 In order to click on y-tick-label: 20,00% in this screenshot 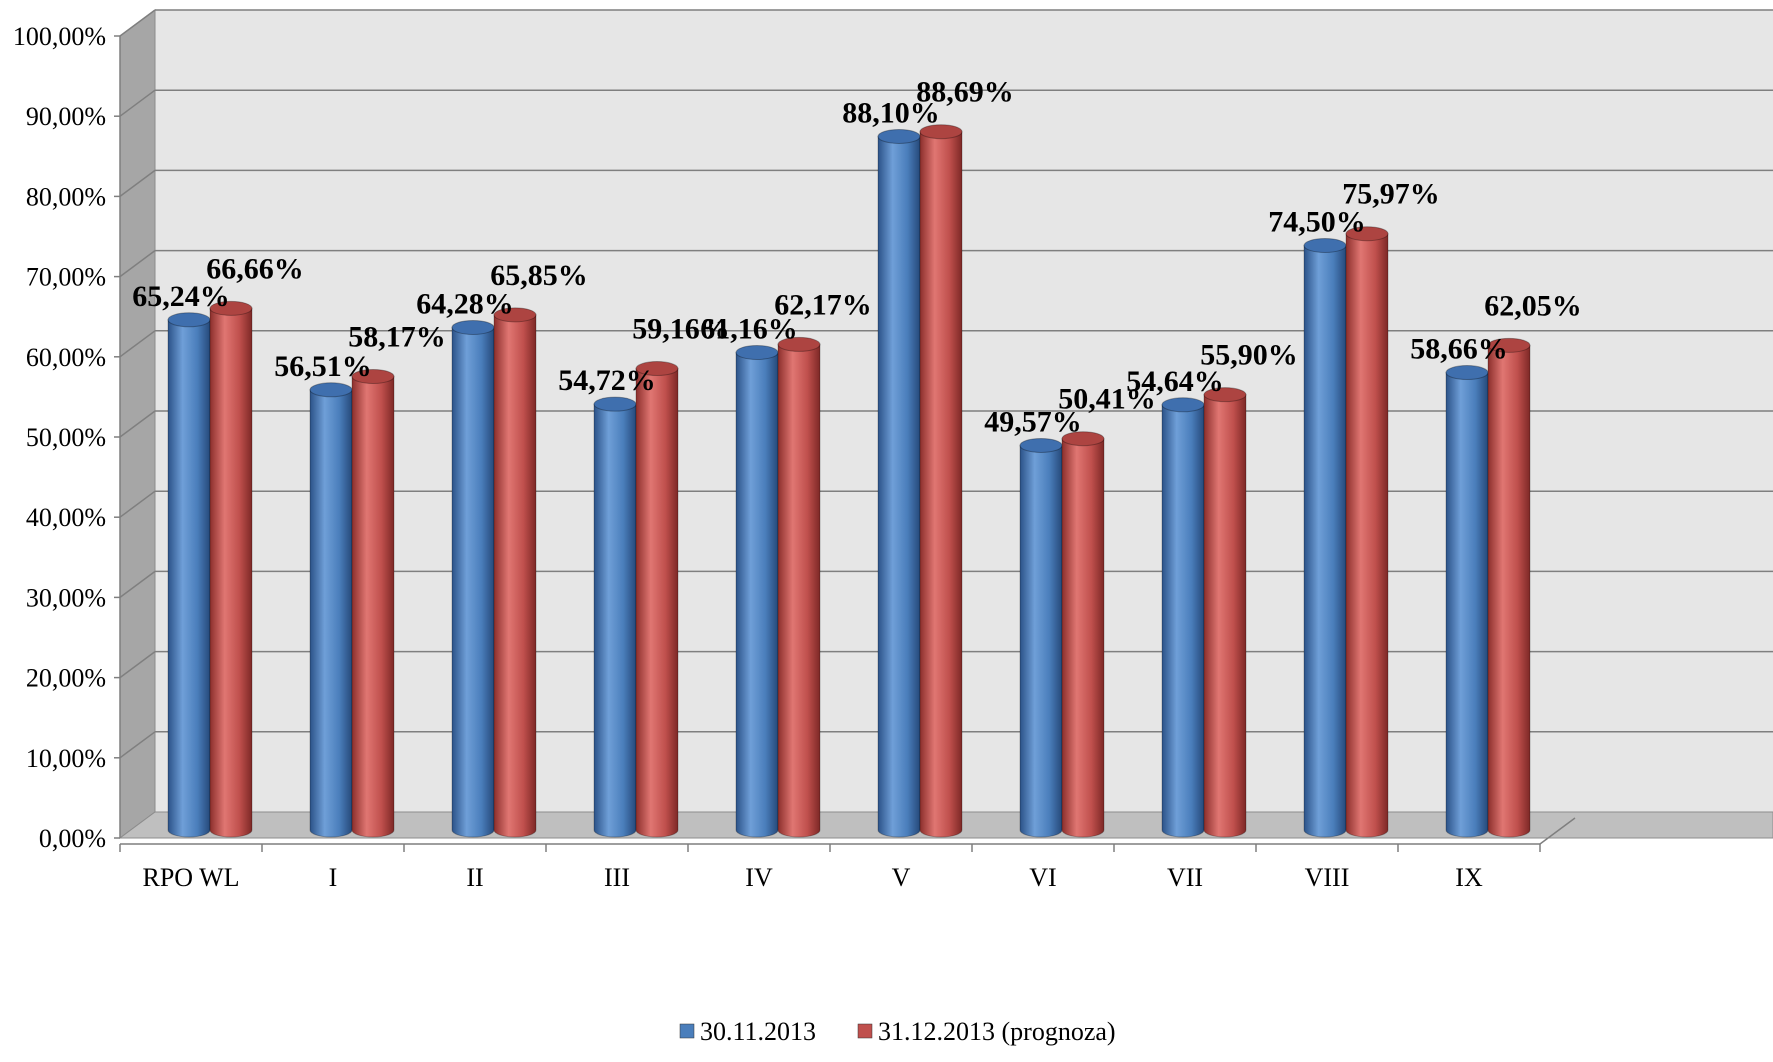, I will do `click(66, 678)`.